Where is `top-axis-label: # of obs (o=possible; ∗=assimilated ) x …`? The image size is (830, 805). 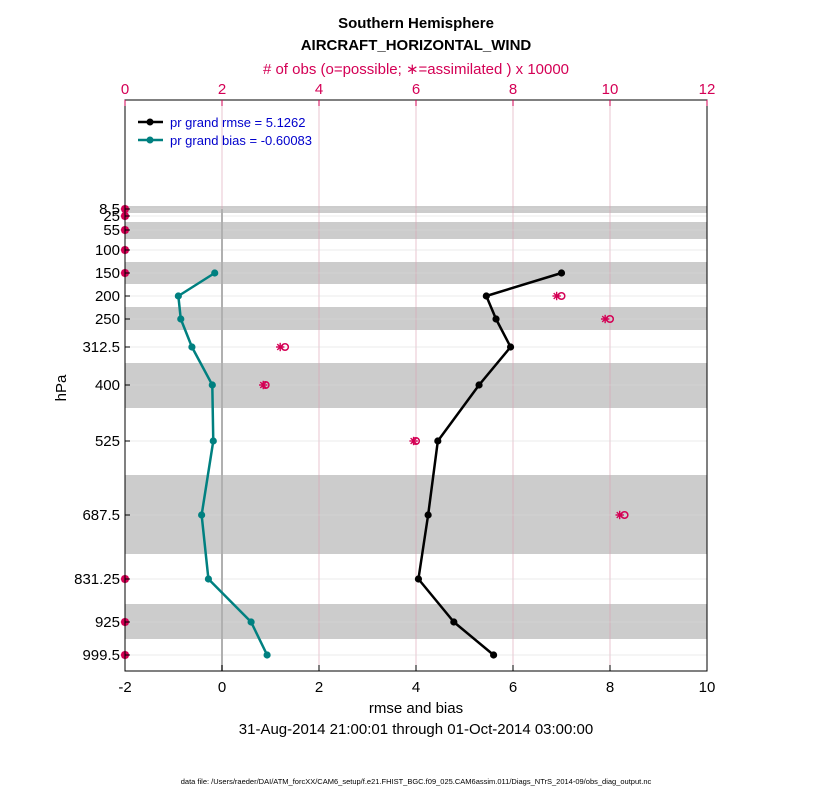 top-axis-label: # of obs (o=possible; ∗=assimilated ) x … is located at coordinates (416, 69).